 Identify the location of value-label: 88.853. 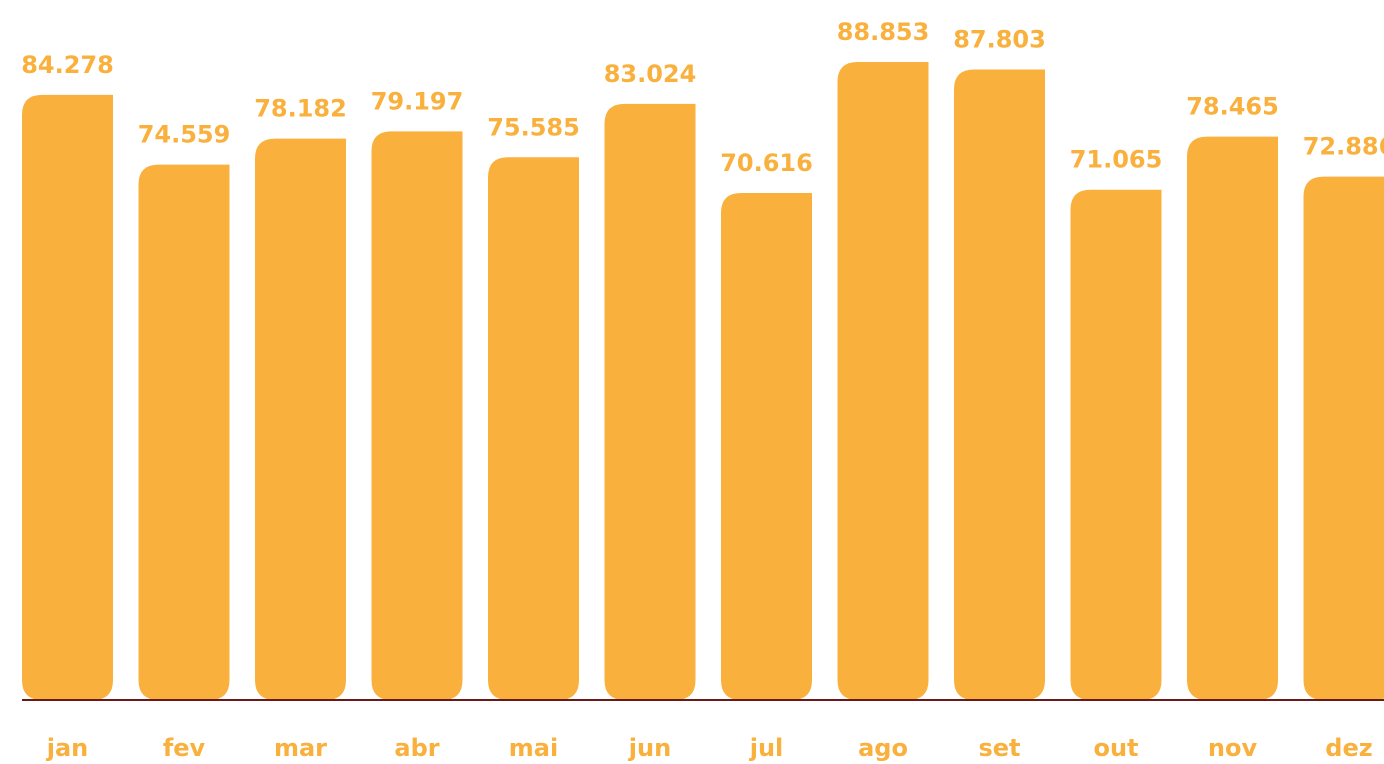
(883, 32).